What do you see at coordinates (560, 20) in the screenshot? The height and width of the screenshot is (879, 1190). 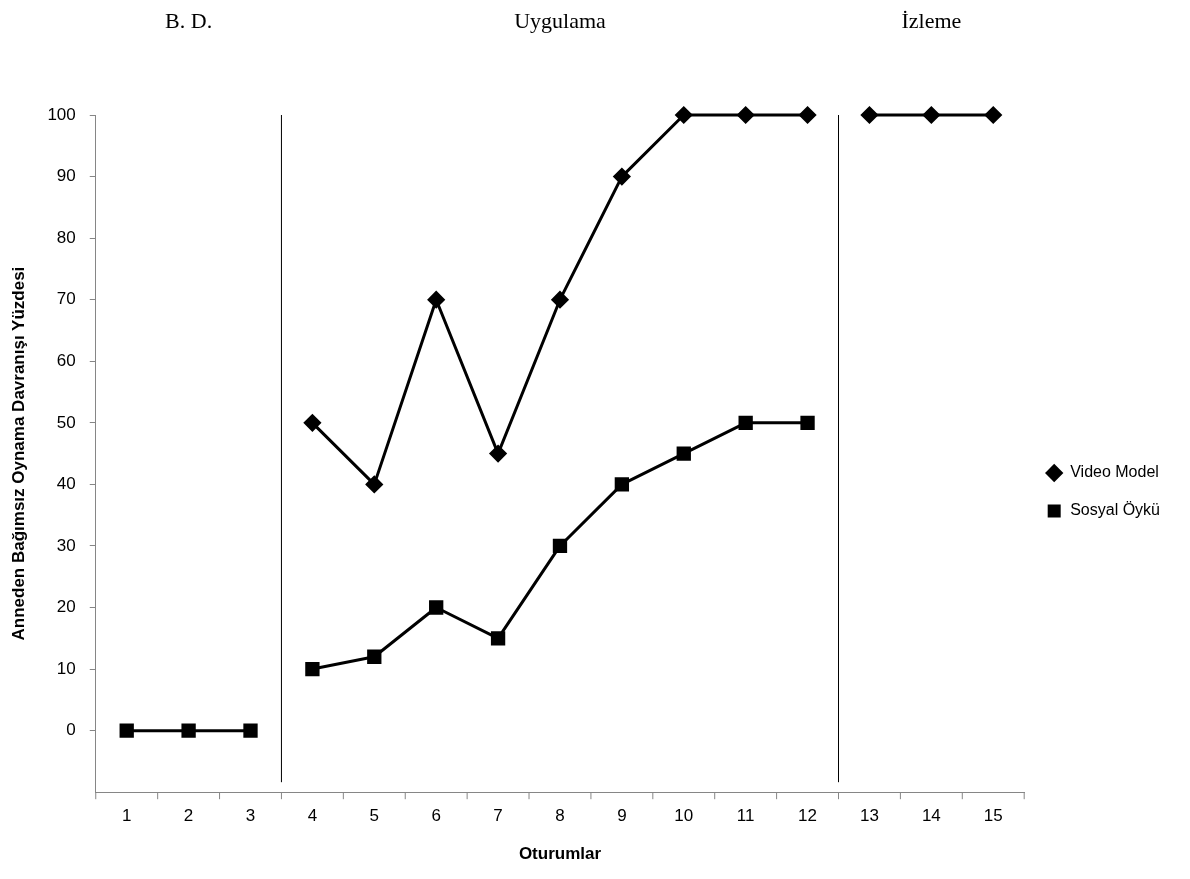 I see `text: Uygulama` at bounding box center [560, 20].